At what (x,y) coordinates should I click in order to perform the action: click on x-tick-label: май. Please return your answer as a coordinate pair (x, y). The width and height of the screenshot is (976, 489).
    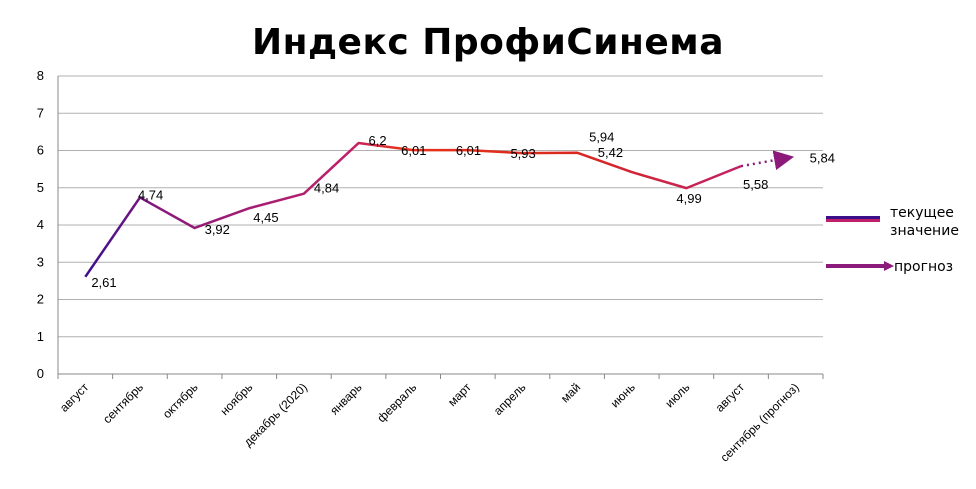
    Looking at the image, I should click on (570, 392).